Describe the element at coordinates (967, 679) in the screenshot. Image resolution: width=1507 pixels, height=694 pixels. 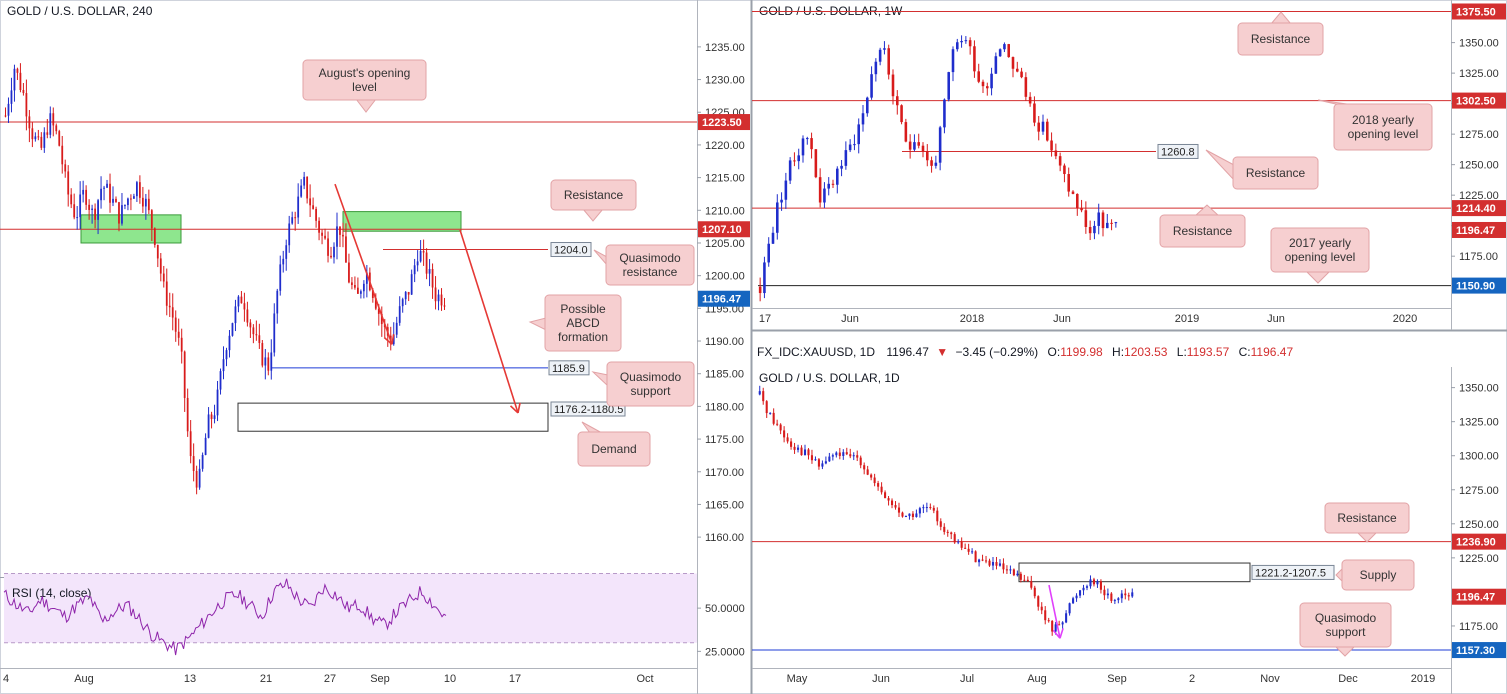
I see `daily-x-tick-label: Jul` at that location.